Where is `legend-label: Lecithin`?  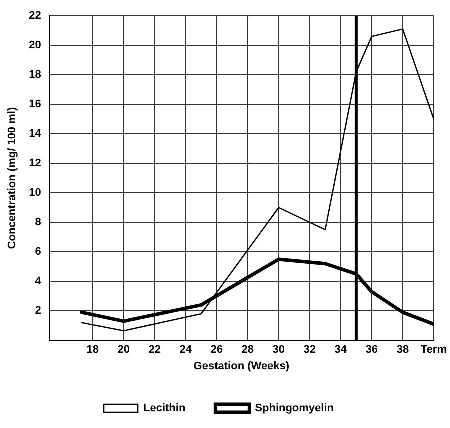 legend-label: Lecithin is located at coordinates (164, 408).